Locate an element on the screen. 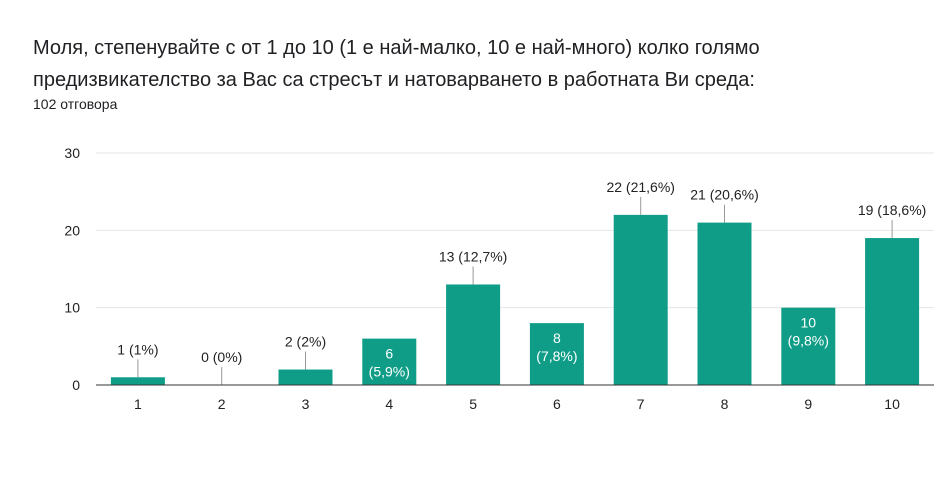 This screenshot has width=950, height=482. response-count: 102 отговора is located at coordinates (75, 104).